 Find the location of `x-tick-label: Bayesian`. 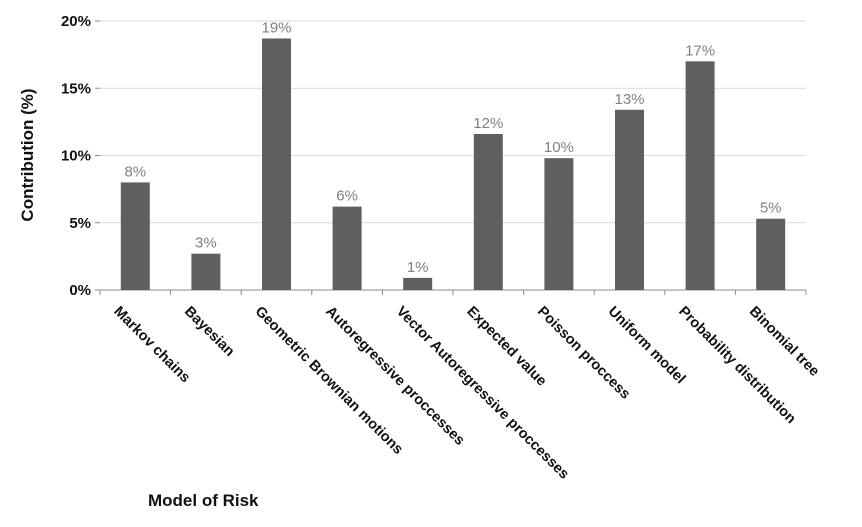

x-tick-label: Bayesian is located at coordinates (209, 332).